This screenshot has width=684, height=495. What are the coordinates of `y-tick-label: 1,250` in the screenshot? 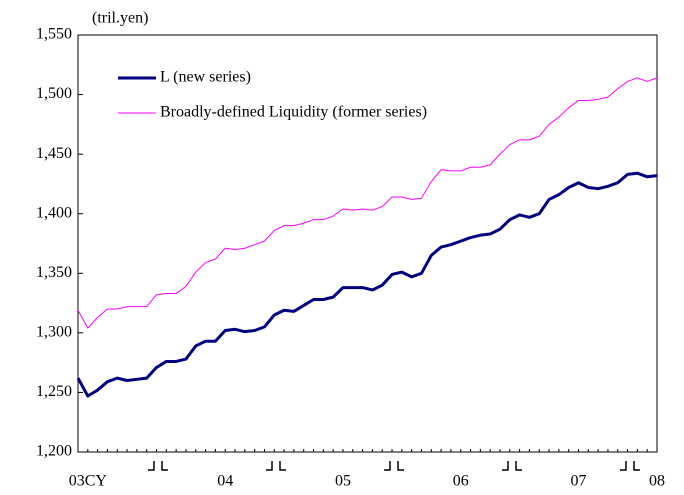 It's located at (54, 391).